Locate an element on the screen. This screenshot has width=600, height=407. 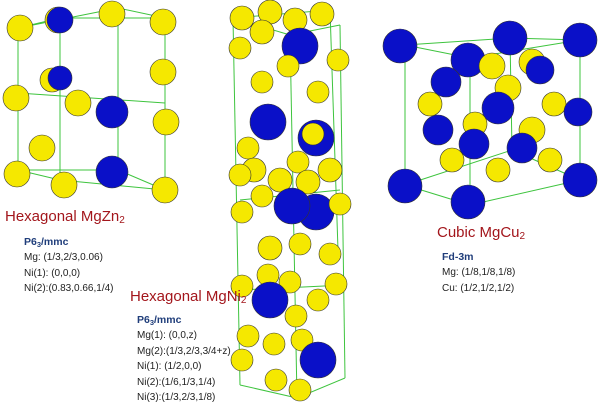
mgcu2-positions: Mg: (1/8,1/8,1/8) Cu: (1/2,1/2,1/2) is located at coordinates (478, 280).